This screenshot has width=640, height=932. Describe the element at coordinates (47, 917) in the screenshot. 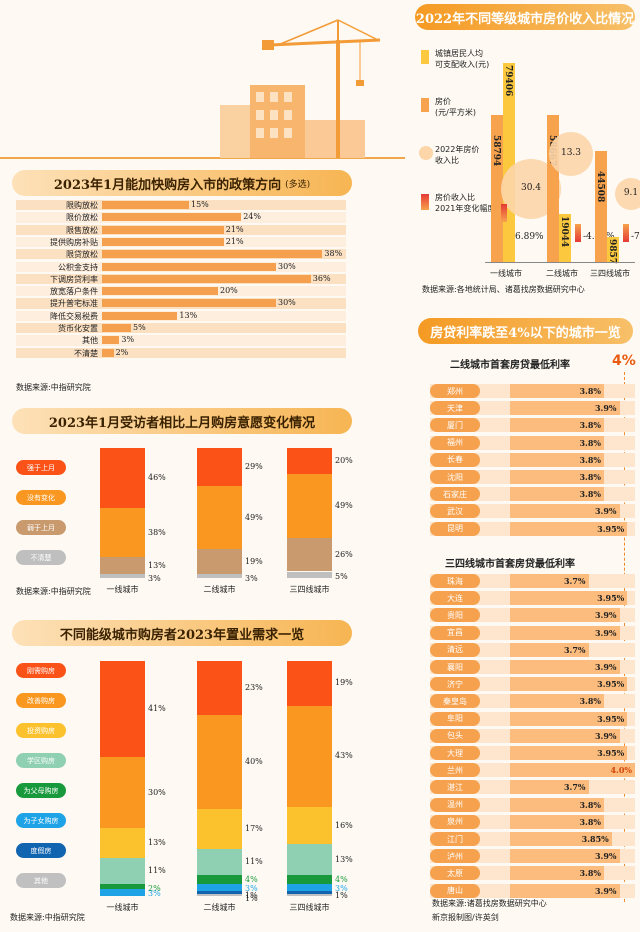

I see `demand-source: 数据来源:中指研究院` at that location.